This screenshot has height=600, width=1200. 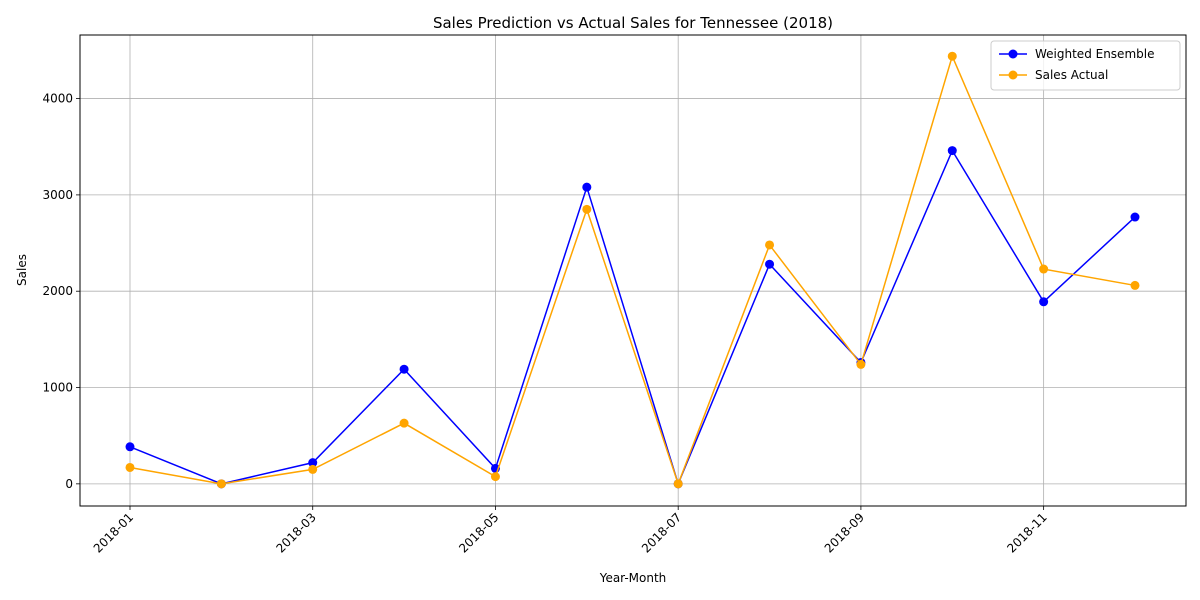 What do you see at coordinates (844, 532) in the screenshot?
I see `x-tick-label: 2018-09` at bounding box center [844, 532].